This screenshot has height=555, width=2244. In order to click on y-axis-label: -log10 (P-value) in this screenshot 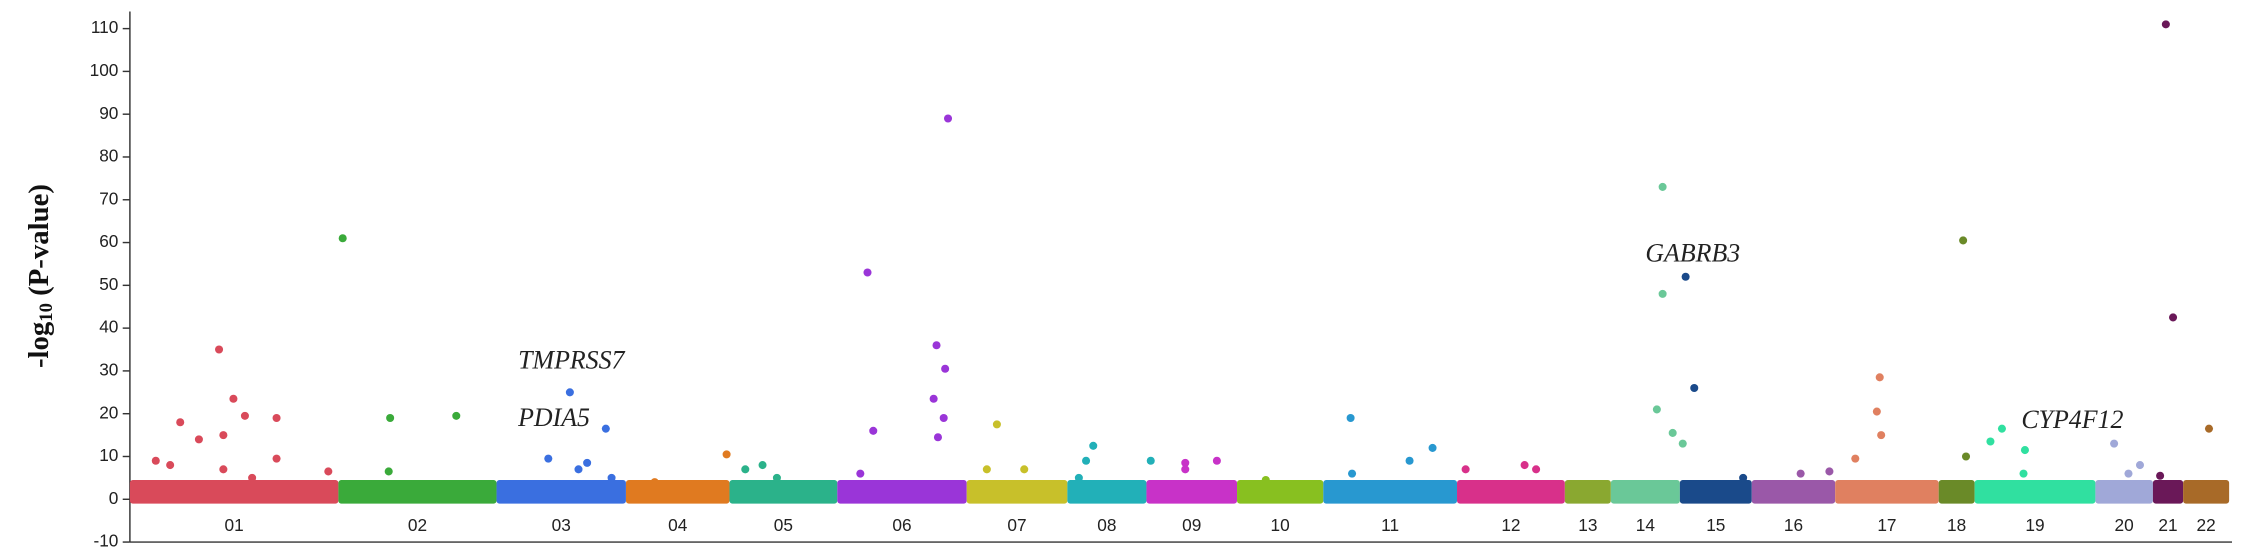, I will do `click(39, 276)`.